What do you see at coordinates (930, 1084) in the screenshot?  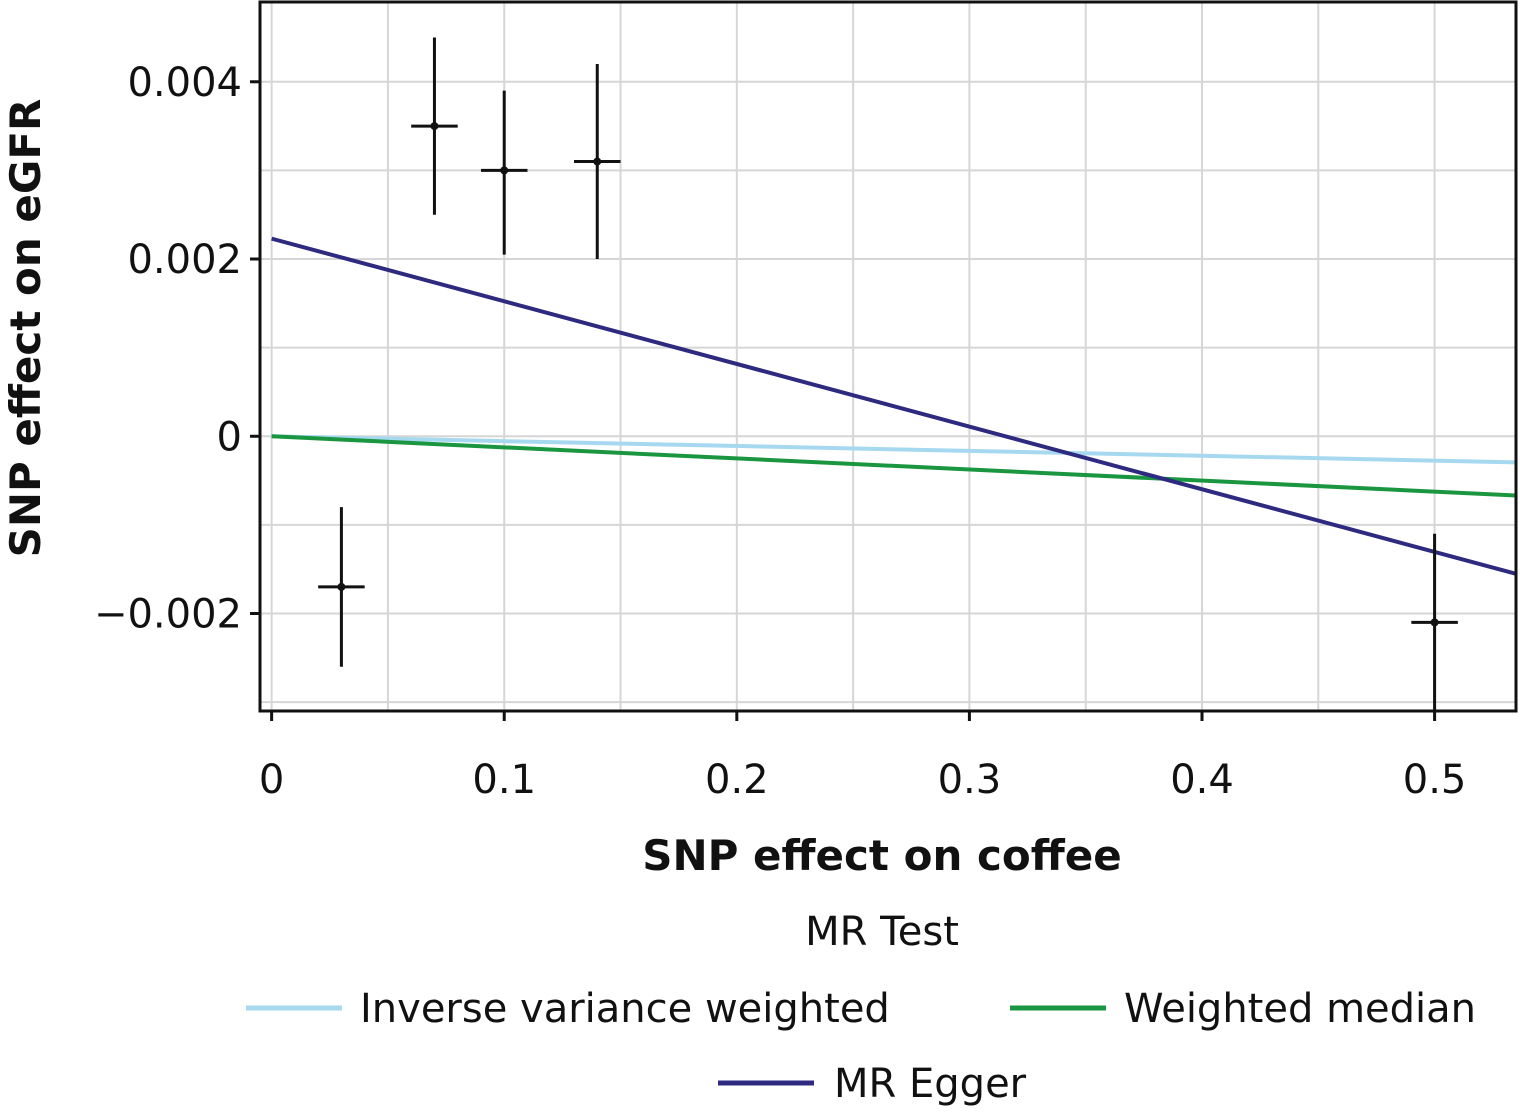 I see `legend-label-mr-egger: MR Egger` at bounding box center [930, 1084].